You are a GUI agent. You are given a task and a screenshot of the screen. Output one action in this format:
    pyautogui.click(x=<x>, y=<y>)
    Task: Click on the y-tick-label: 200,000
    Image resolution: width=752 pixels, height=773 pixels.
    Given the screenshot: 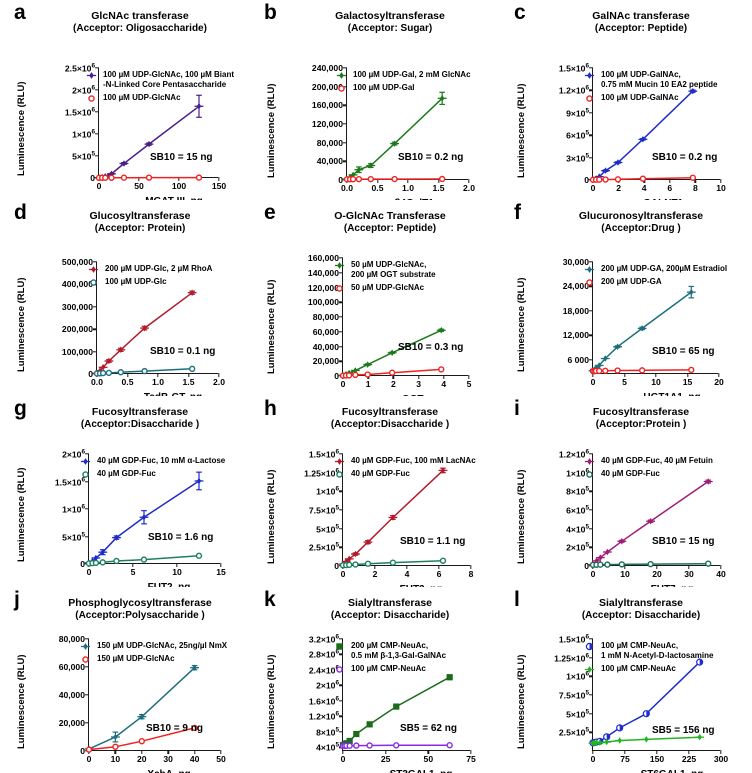 What is the action you would take?
    pyautogui.click(x=77, y=329)
    